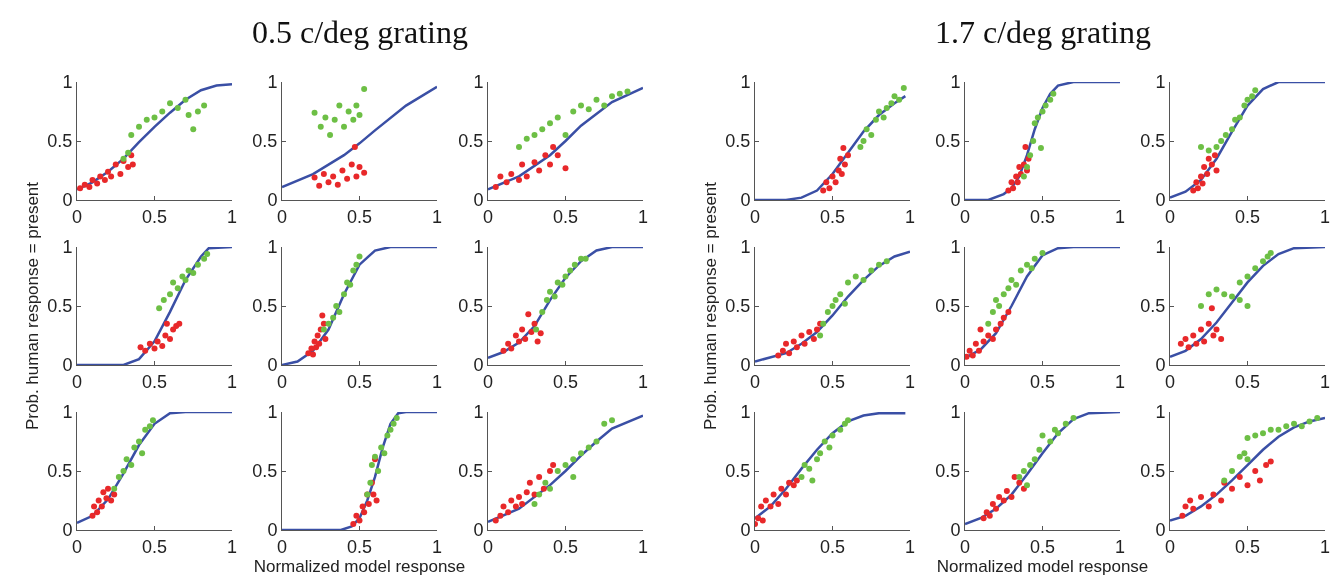 This screenshot has height=583, width=1344. What do you see at coordinates (1043, 32) in the screenshot?
I see `chart-title: 1.7 c/deg grating` at bounding box center [1043, 32].